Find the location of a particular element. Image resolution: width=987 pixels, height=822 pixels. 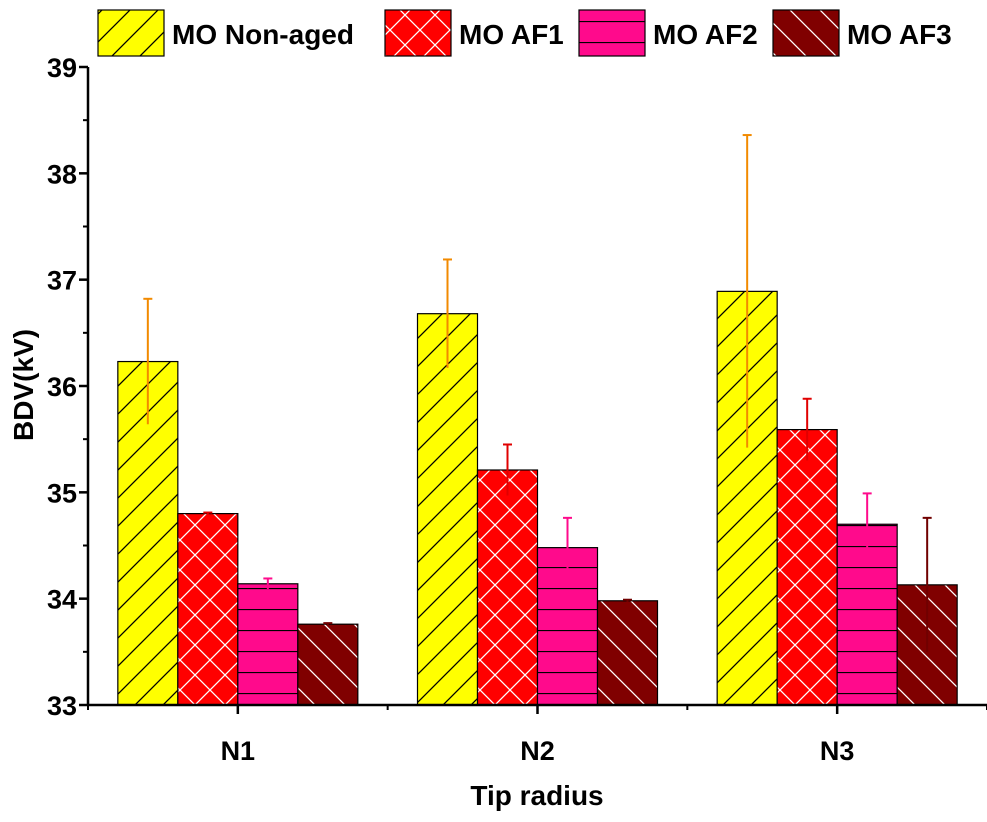

legend-swatch-mo-af2 is located at coordinates (612, 33).